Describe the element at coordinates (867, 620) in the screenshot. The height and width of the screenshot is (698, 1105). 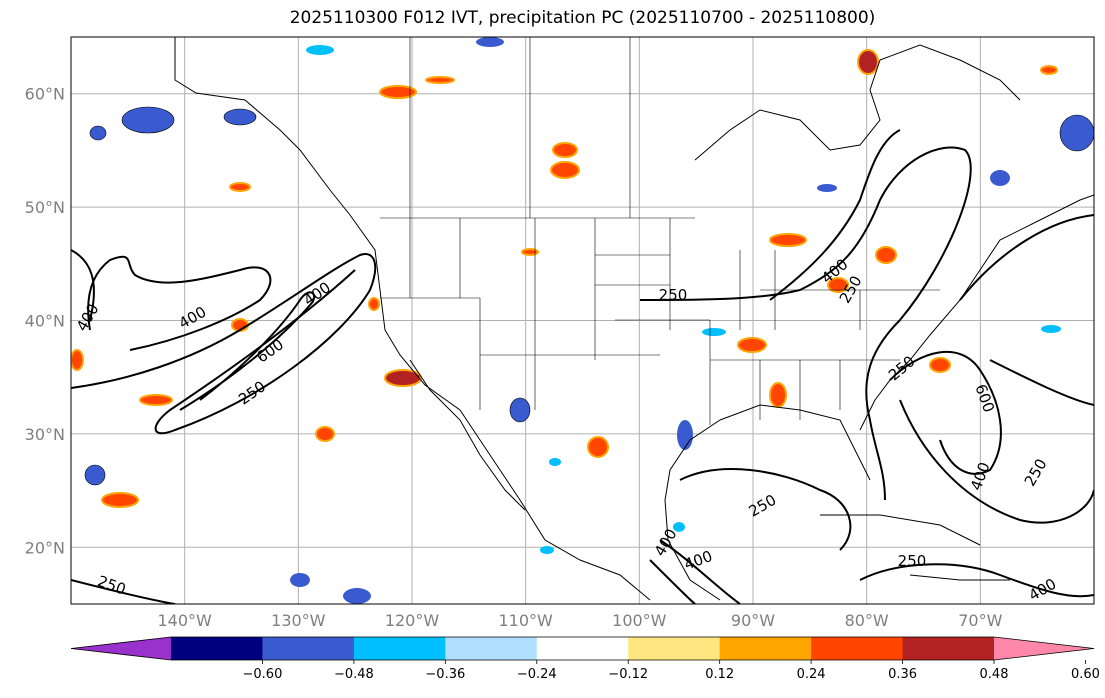
I see `lon-tick-label: 80°W` at that location.